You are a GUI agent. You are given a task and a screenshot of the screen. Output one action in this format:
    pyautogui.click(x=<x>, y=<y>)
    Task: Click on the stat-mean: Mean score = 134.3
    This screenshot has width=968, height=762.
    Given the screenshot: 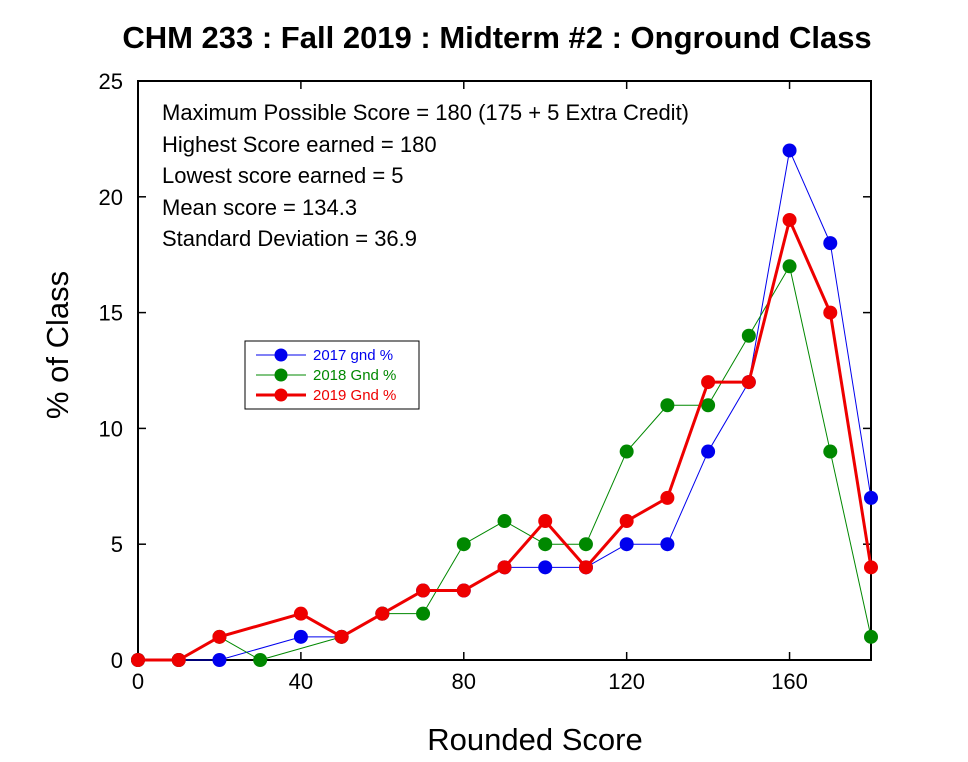 What is the action you would take?
    pyautogui.click(x=259, y=207)
    